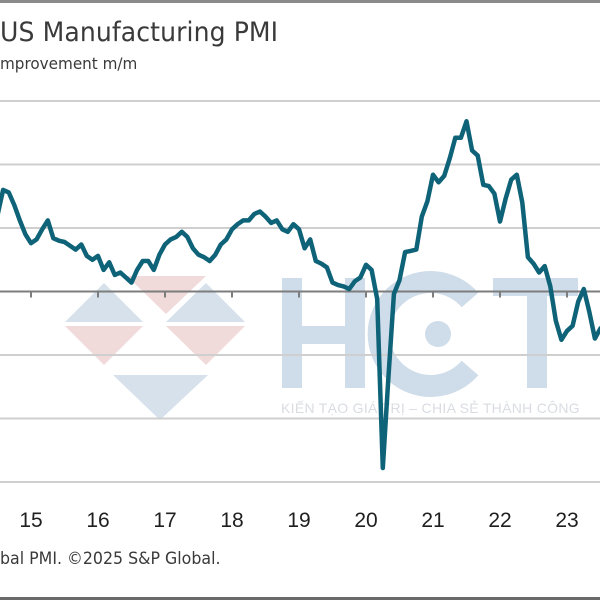 Image resolution: width=600 pixels, height=600 pixels. What do you see at coordinates (69, 63) in the screenshot?
I see `chart-subtitle: mprovement m/m` at bounding box center [69, 63].